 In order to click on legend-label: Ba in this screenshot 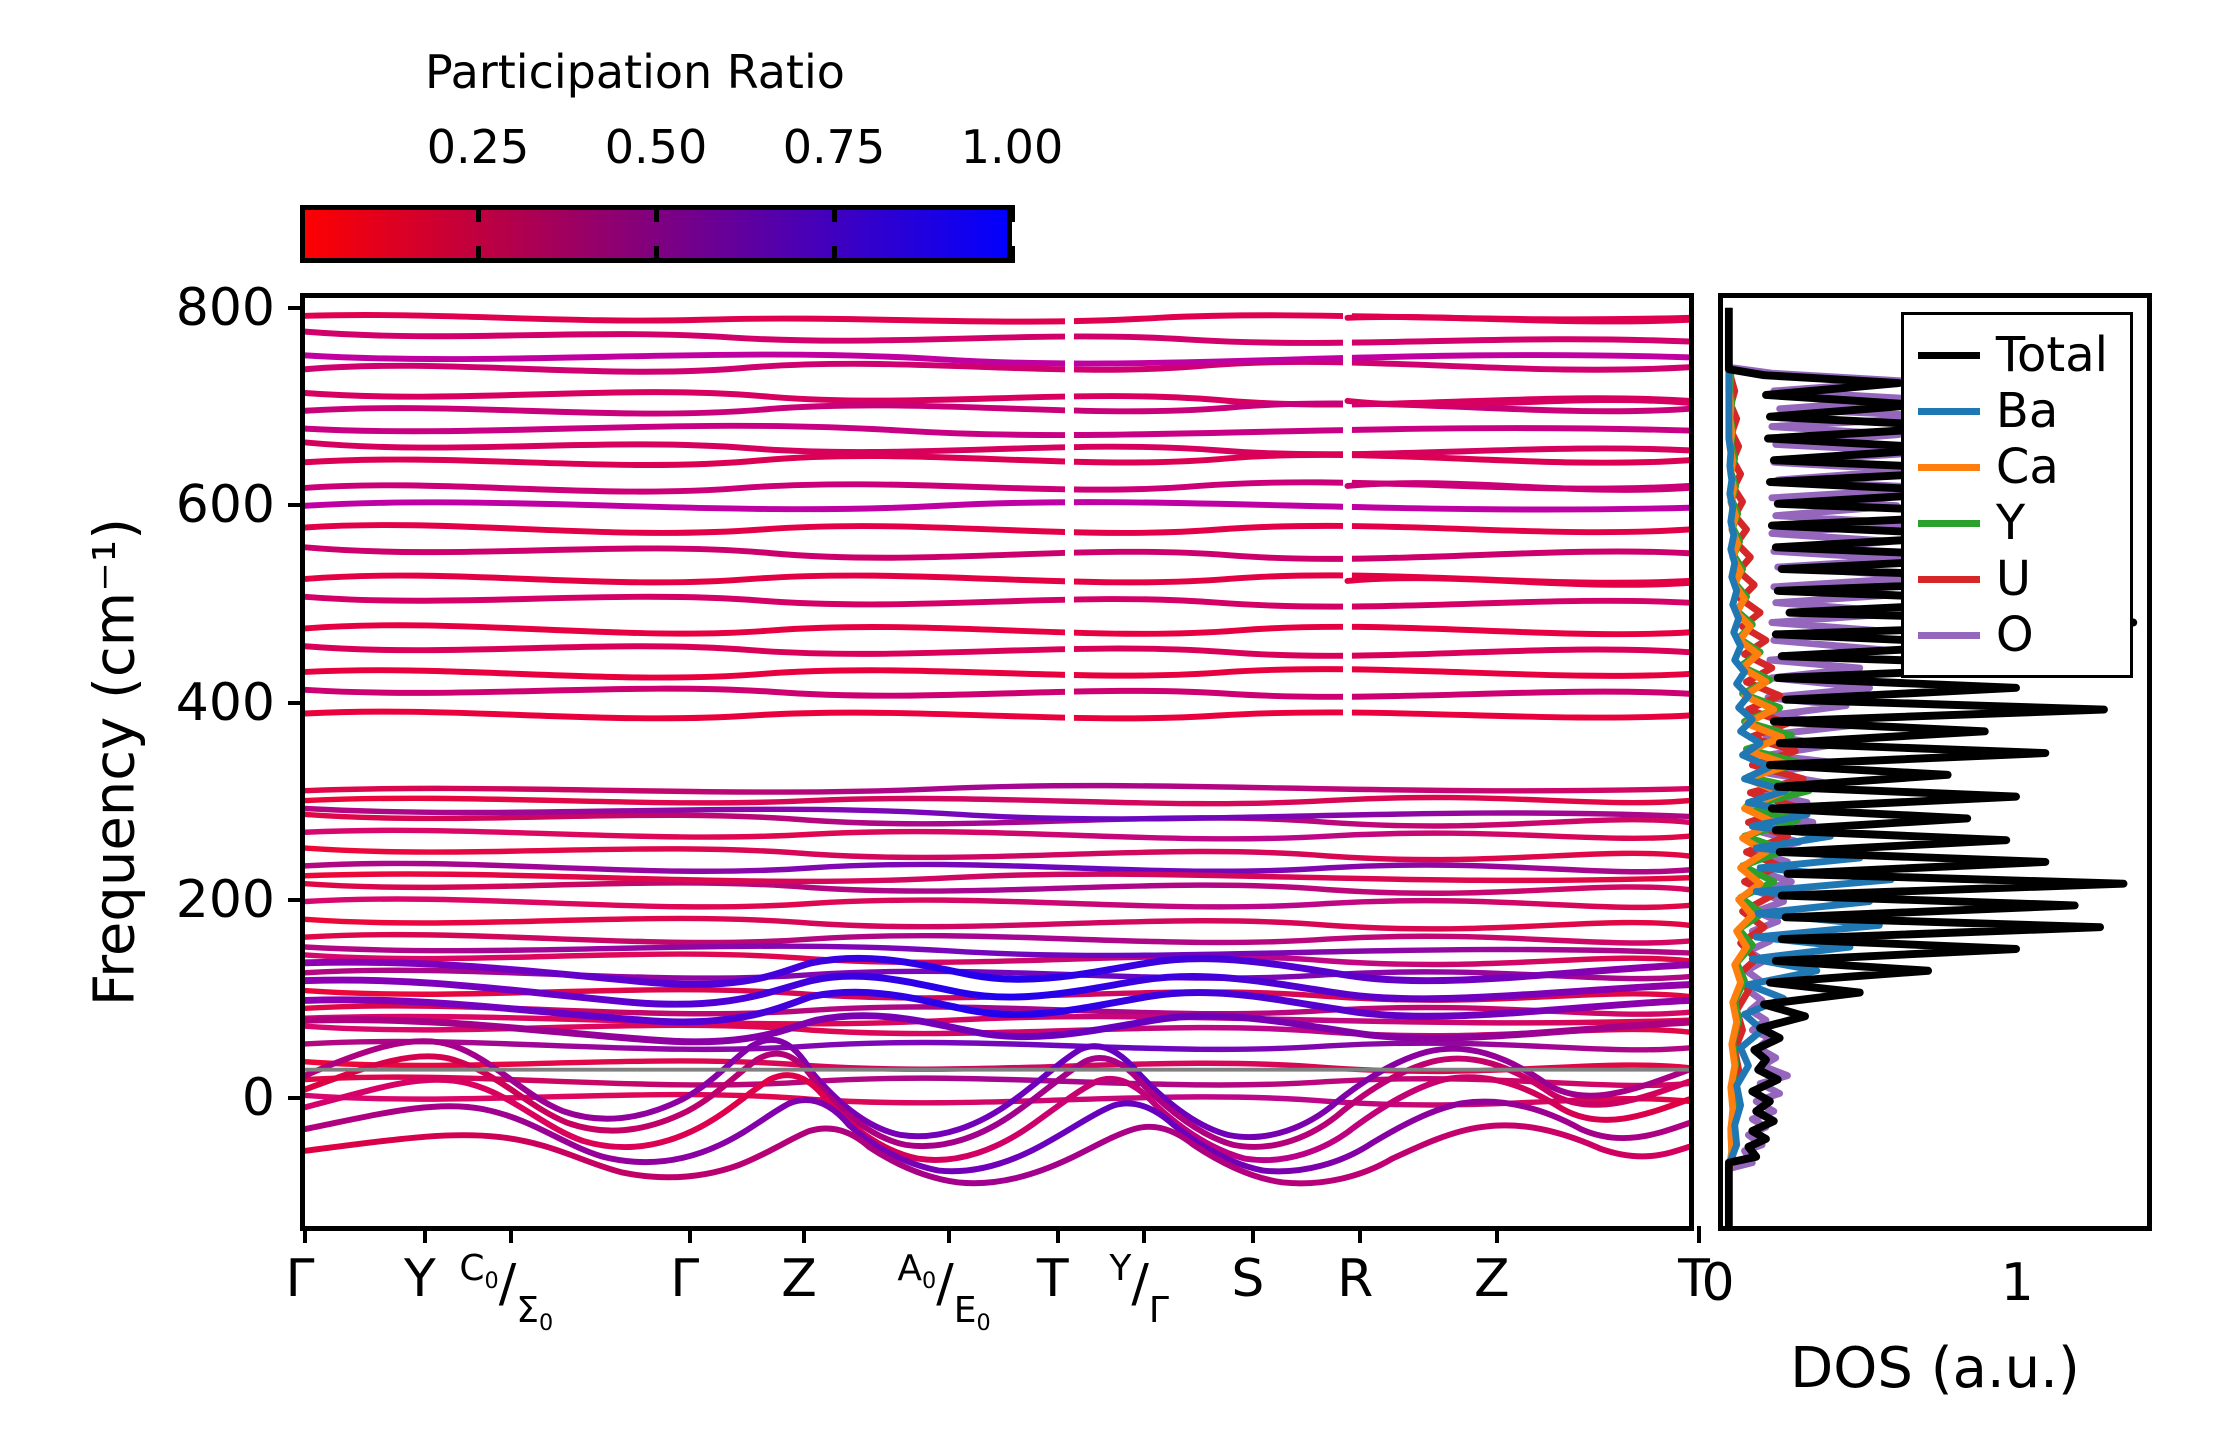, I will do `click(2027, 411)`.